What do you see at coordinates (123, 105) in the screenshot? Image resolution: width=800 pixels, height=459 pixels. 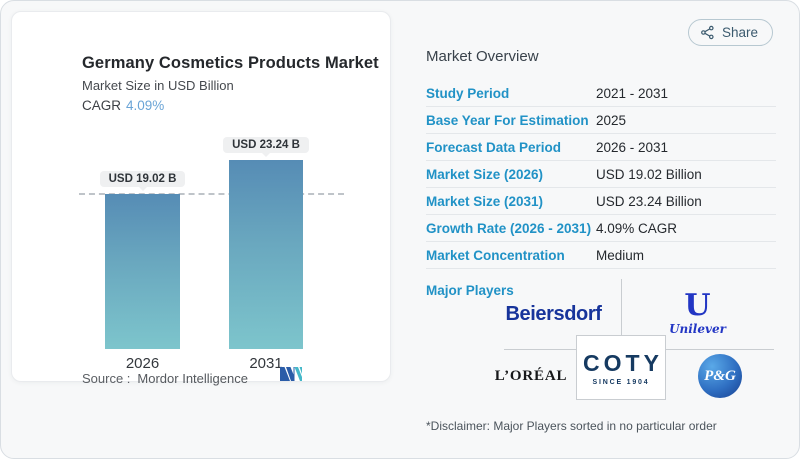 I see `chart-cagr: CAGR 4.09%` at bounding box center [123, 105].